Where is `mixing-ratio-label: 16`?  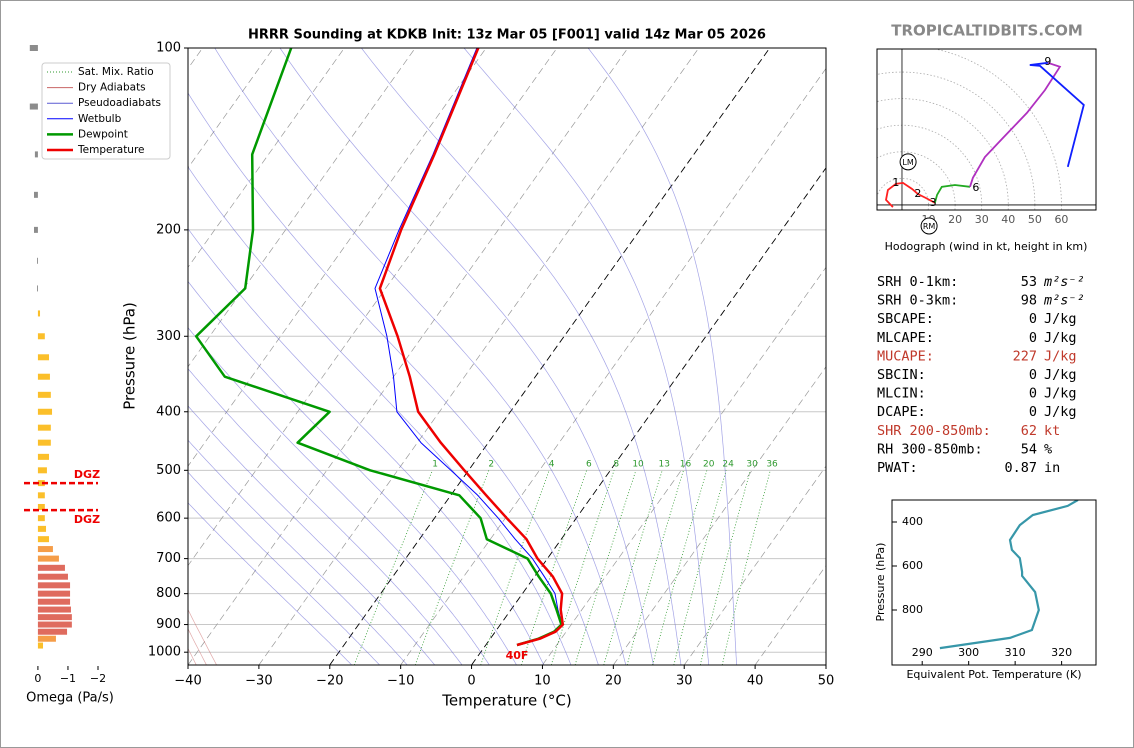 mixing-ratio-label: 16 is located at coordinates (686, 464).